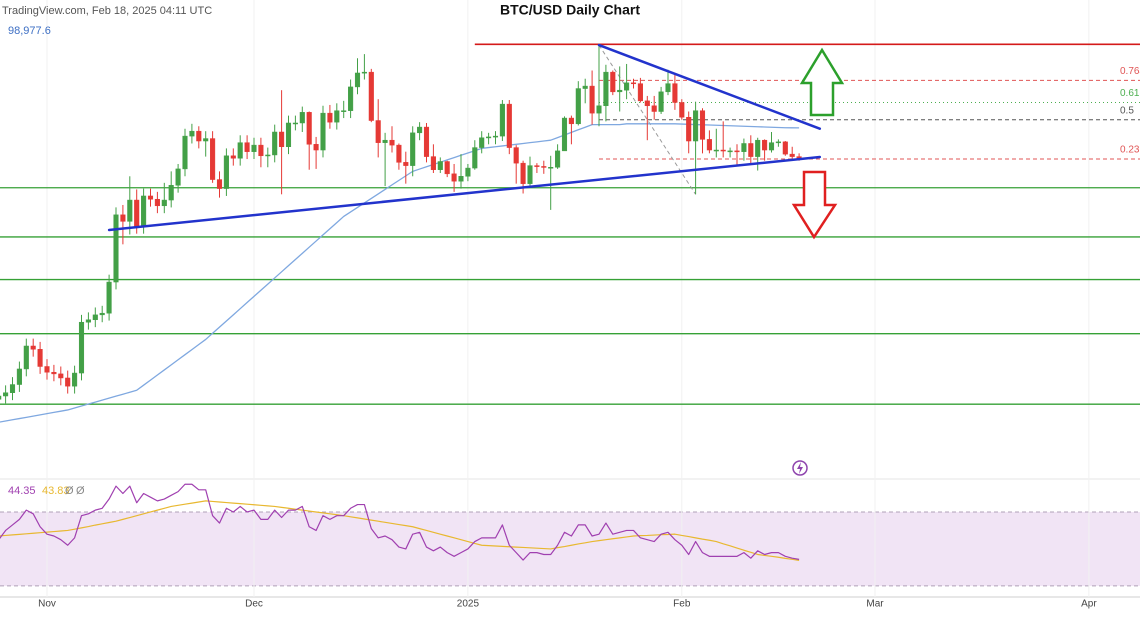  Describe the element at coordinates (1130, 93) in the screenshot. I see `fib-label: 0.618` at that location.